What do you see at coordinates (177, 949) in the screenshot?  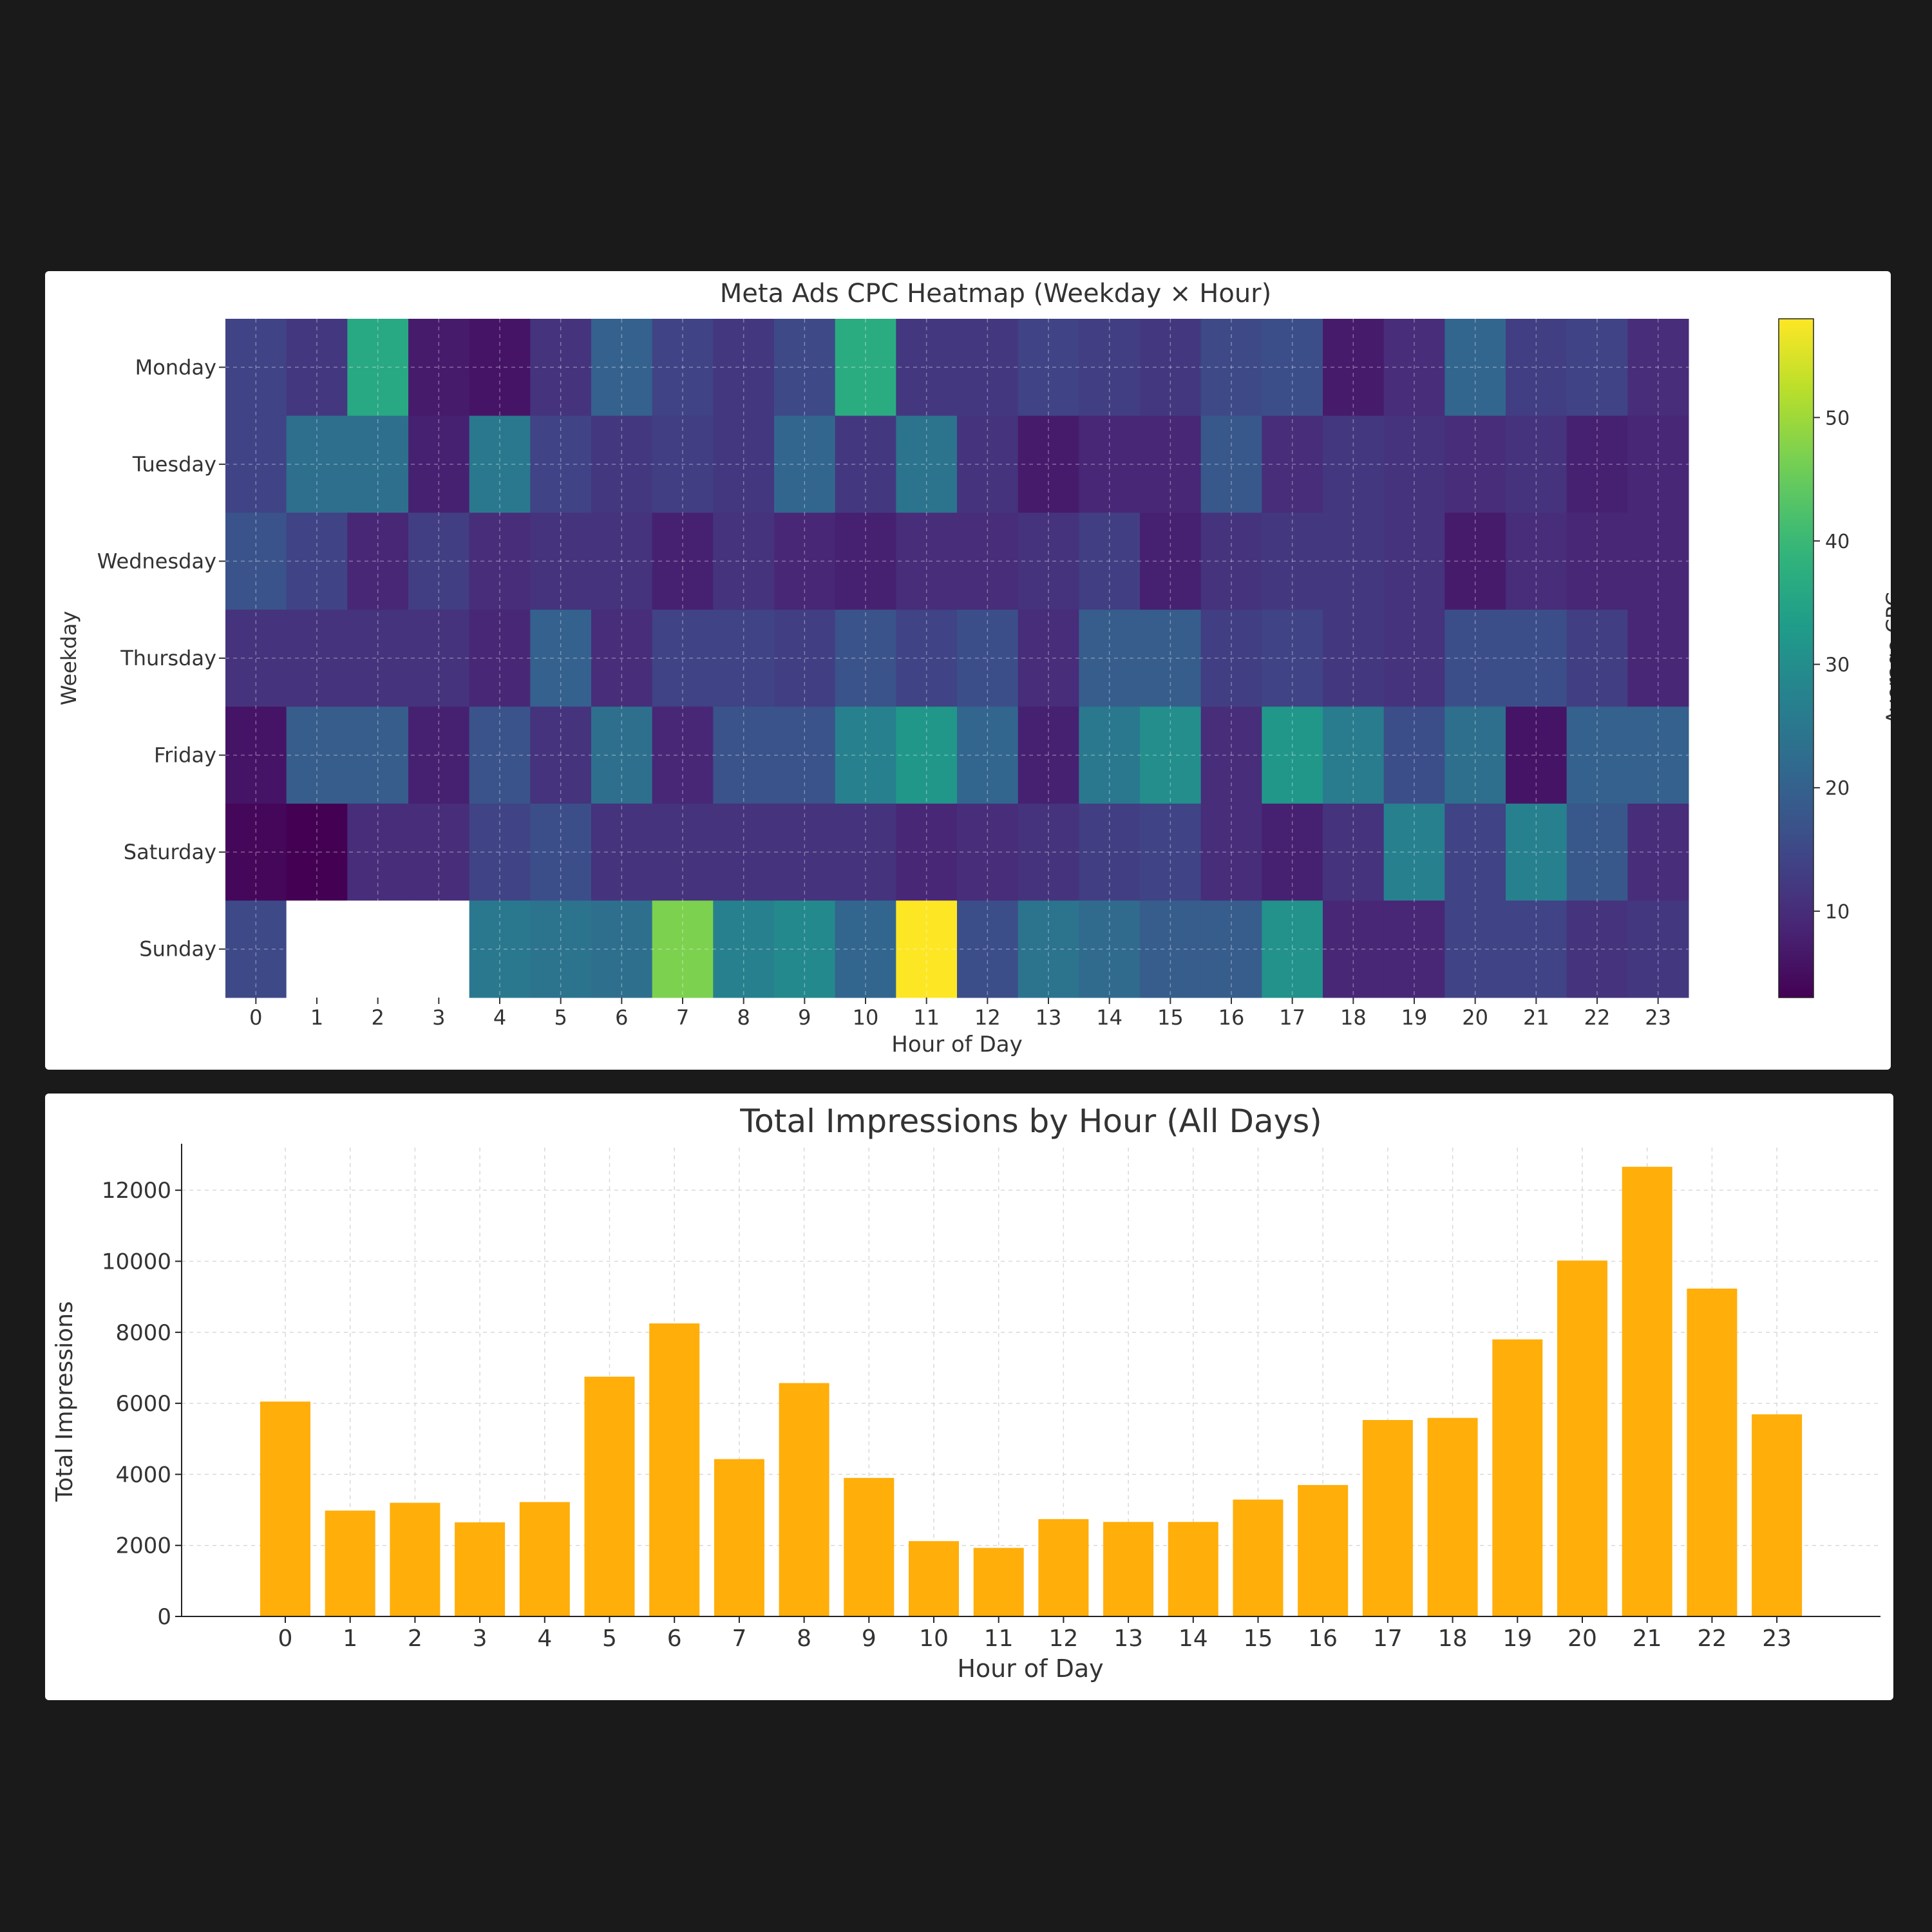 I see `y-tick-label: Sunday` at bounding box center [177, 949].